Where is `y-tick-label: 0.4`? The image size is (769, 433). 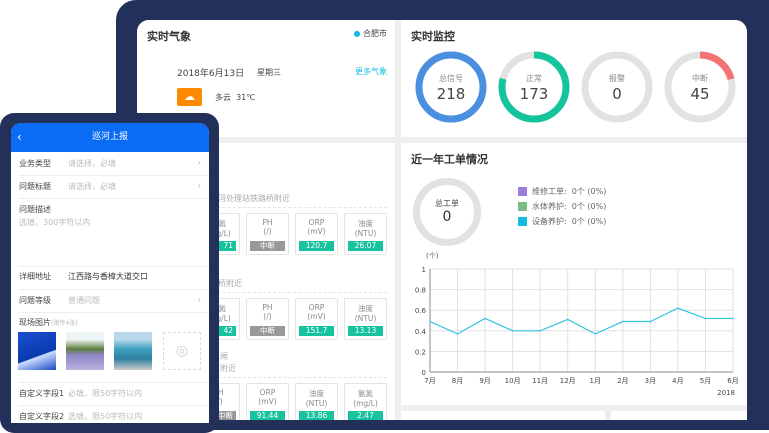
y-tick-label: 0.4 is located at coordinates (421, 332).